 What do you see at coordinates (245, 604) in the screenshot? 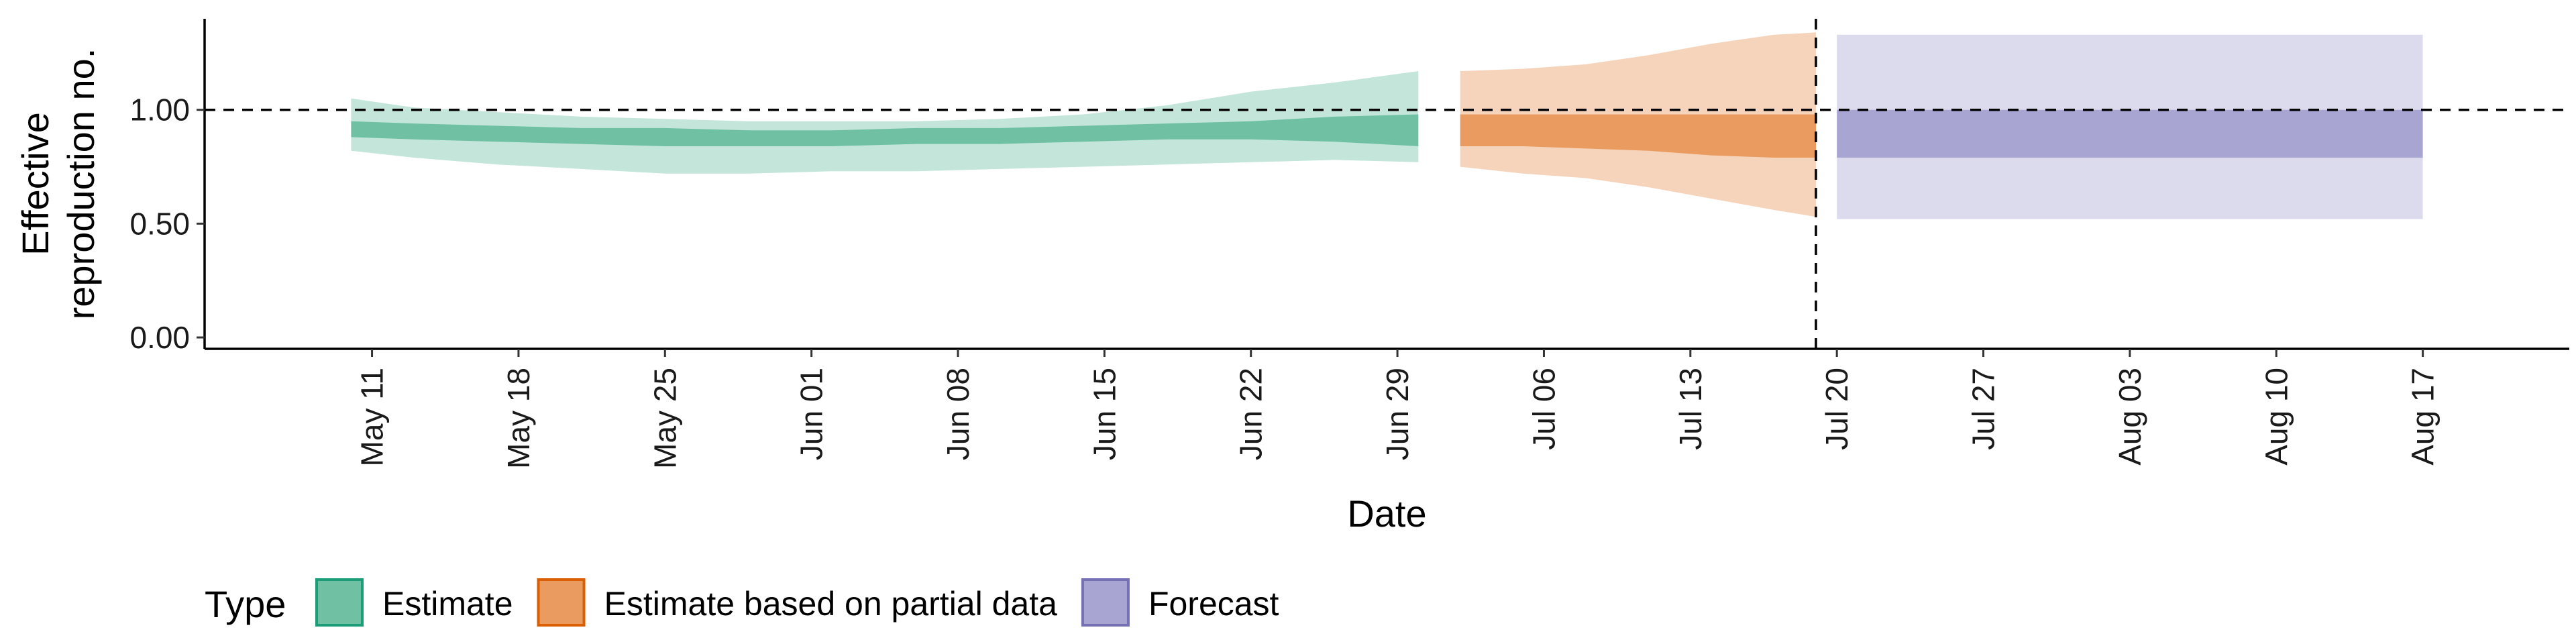
I see `legend-title: Type` at bounding box center [245, 604].